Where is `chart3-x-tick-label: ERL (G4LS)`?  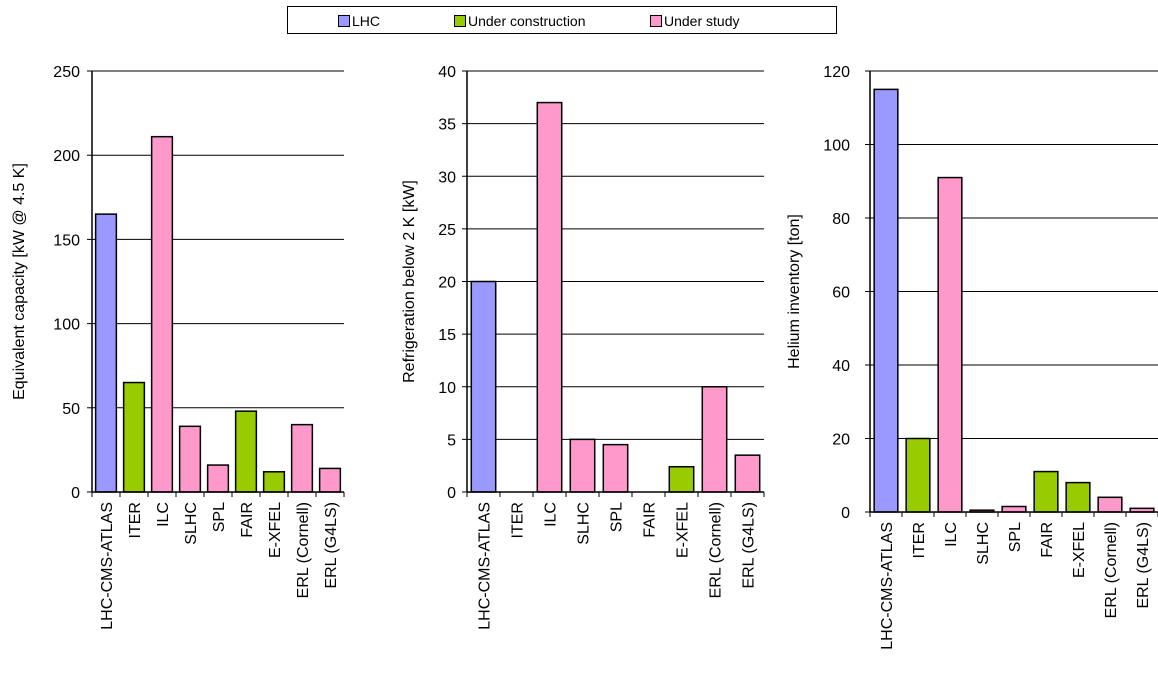
chart3-x-tick-label: ERL (G4LS) is located at coordinates (1143, 565).